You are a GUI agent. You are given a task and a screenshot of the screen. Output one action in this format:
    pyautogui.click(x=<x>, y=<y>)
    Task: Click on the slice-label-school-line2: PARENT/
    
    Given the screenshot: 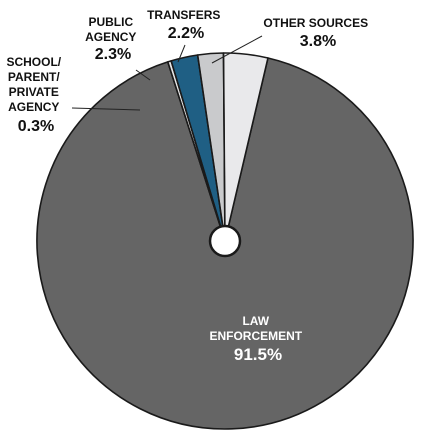 What is the action you would take?
    pyautogui.click(x=34, y=77)
    